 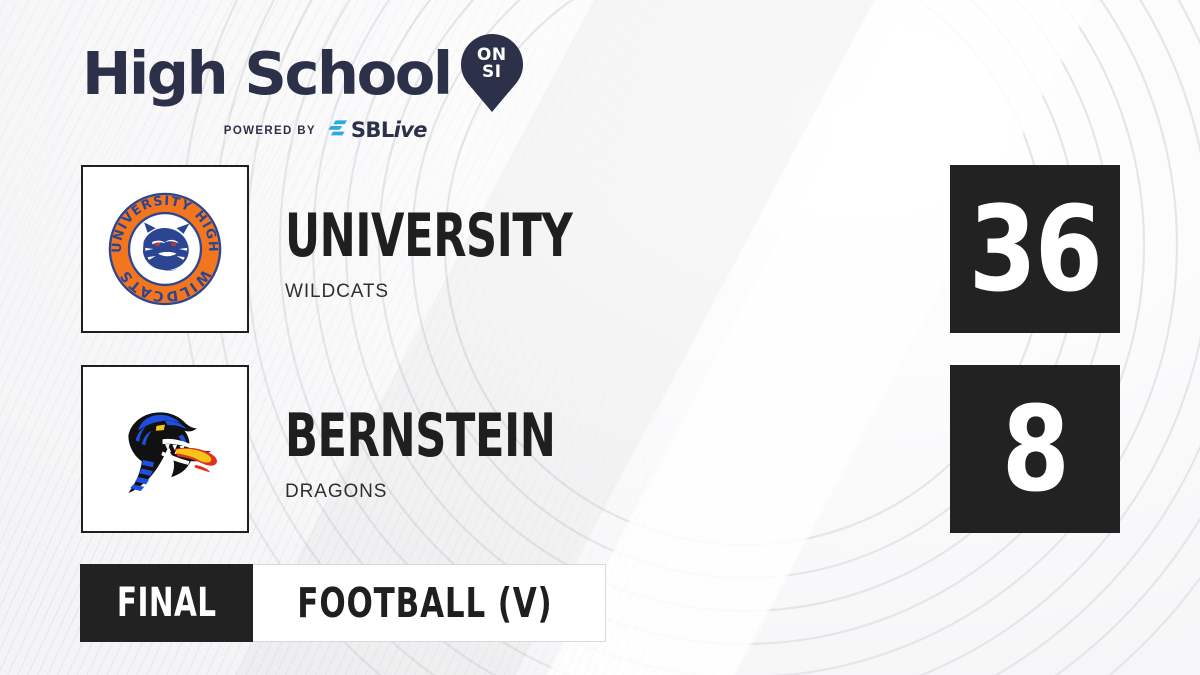 I want to click on team-name-university: UNIVERSITY, so click(x=429, y=236).